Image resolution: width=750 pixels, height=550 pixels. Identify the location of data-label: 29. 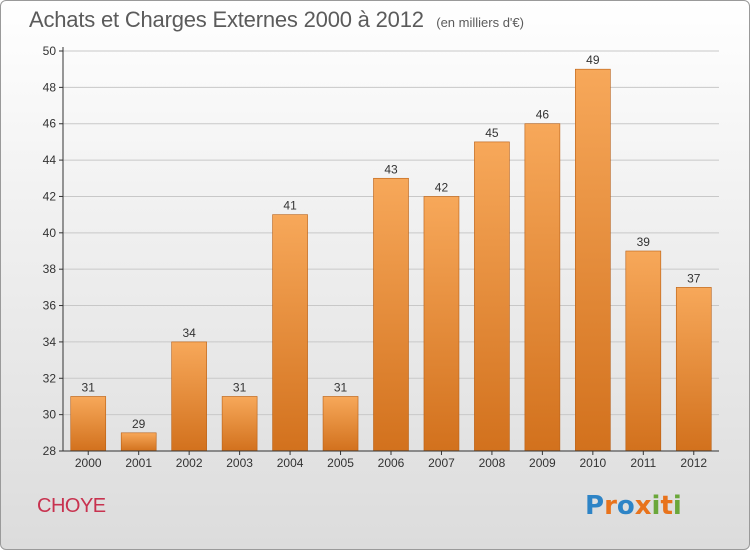
(139, 424).